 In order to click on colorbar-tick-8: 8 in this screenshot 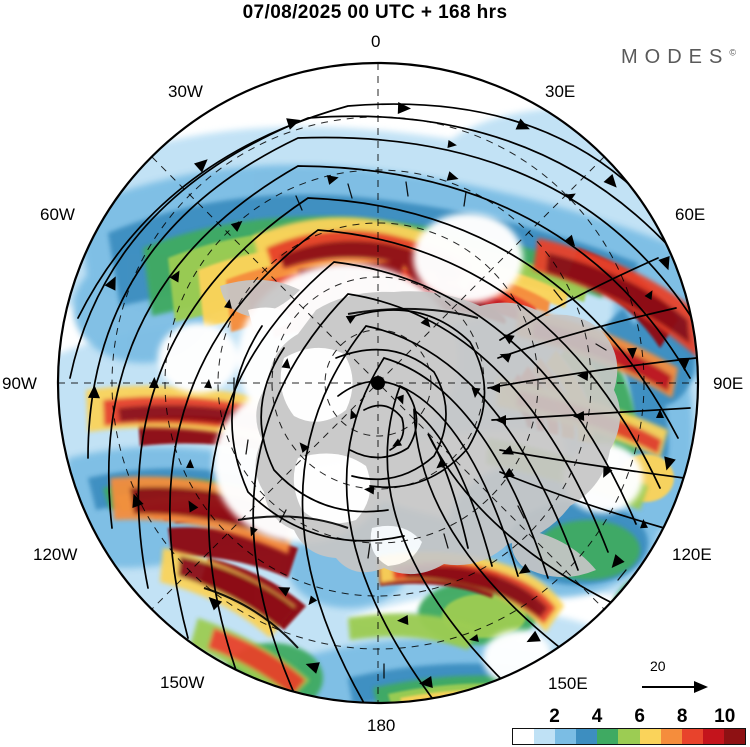, I will do `click(682, 716)`.